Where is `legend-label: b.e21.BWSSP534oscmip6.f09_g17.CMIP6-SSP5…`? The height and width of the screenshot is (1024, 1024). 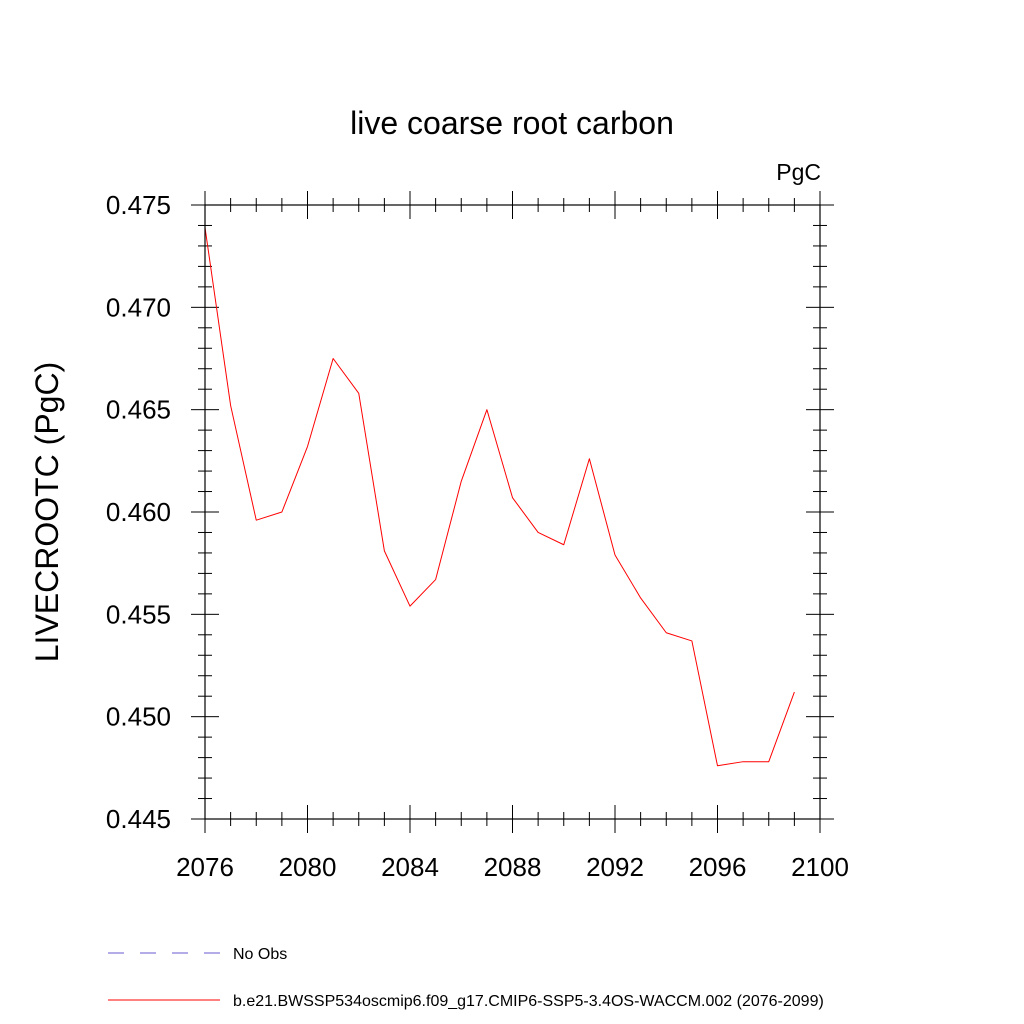 legend-label: b.e21.BWSSP534oscmip6.f09_g17.CMIP6-SSP5… is located at coordinates (528, 1001).